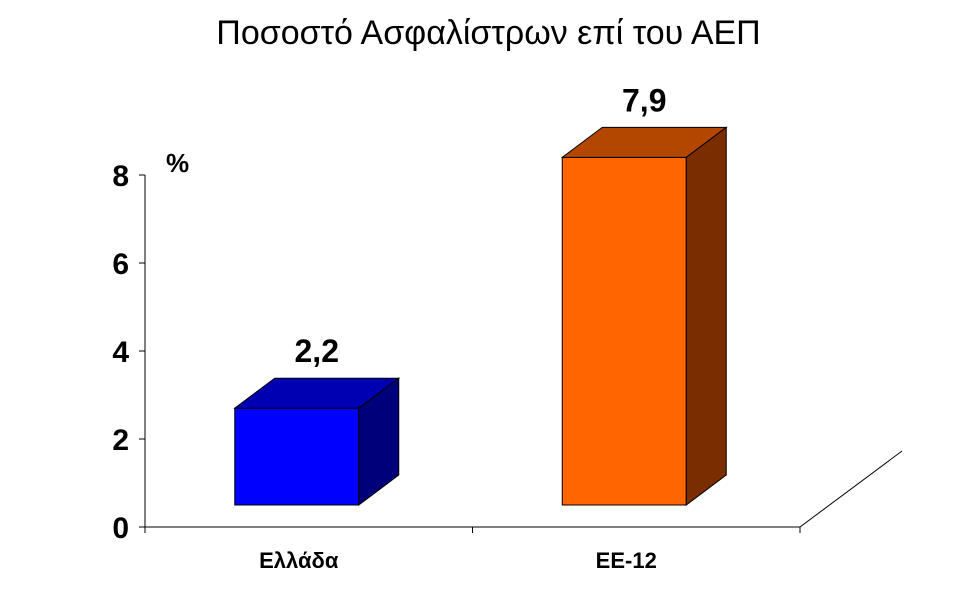 The image size is (977, 600). Describe the element at coordinates (120, 528) in the screenshot. I see `y-tick-label: 0` at that location.